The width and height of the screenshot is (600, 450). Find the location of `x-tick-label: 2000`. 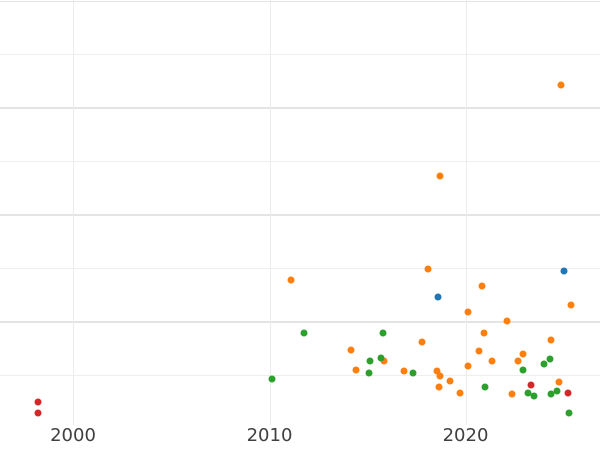

x-tick-label: 2000 is located at coordinates (73, 435).